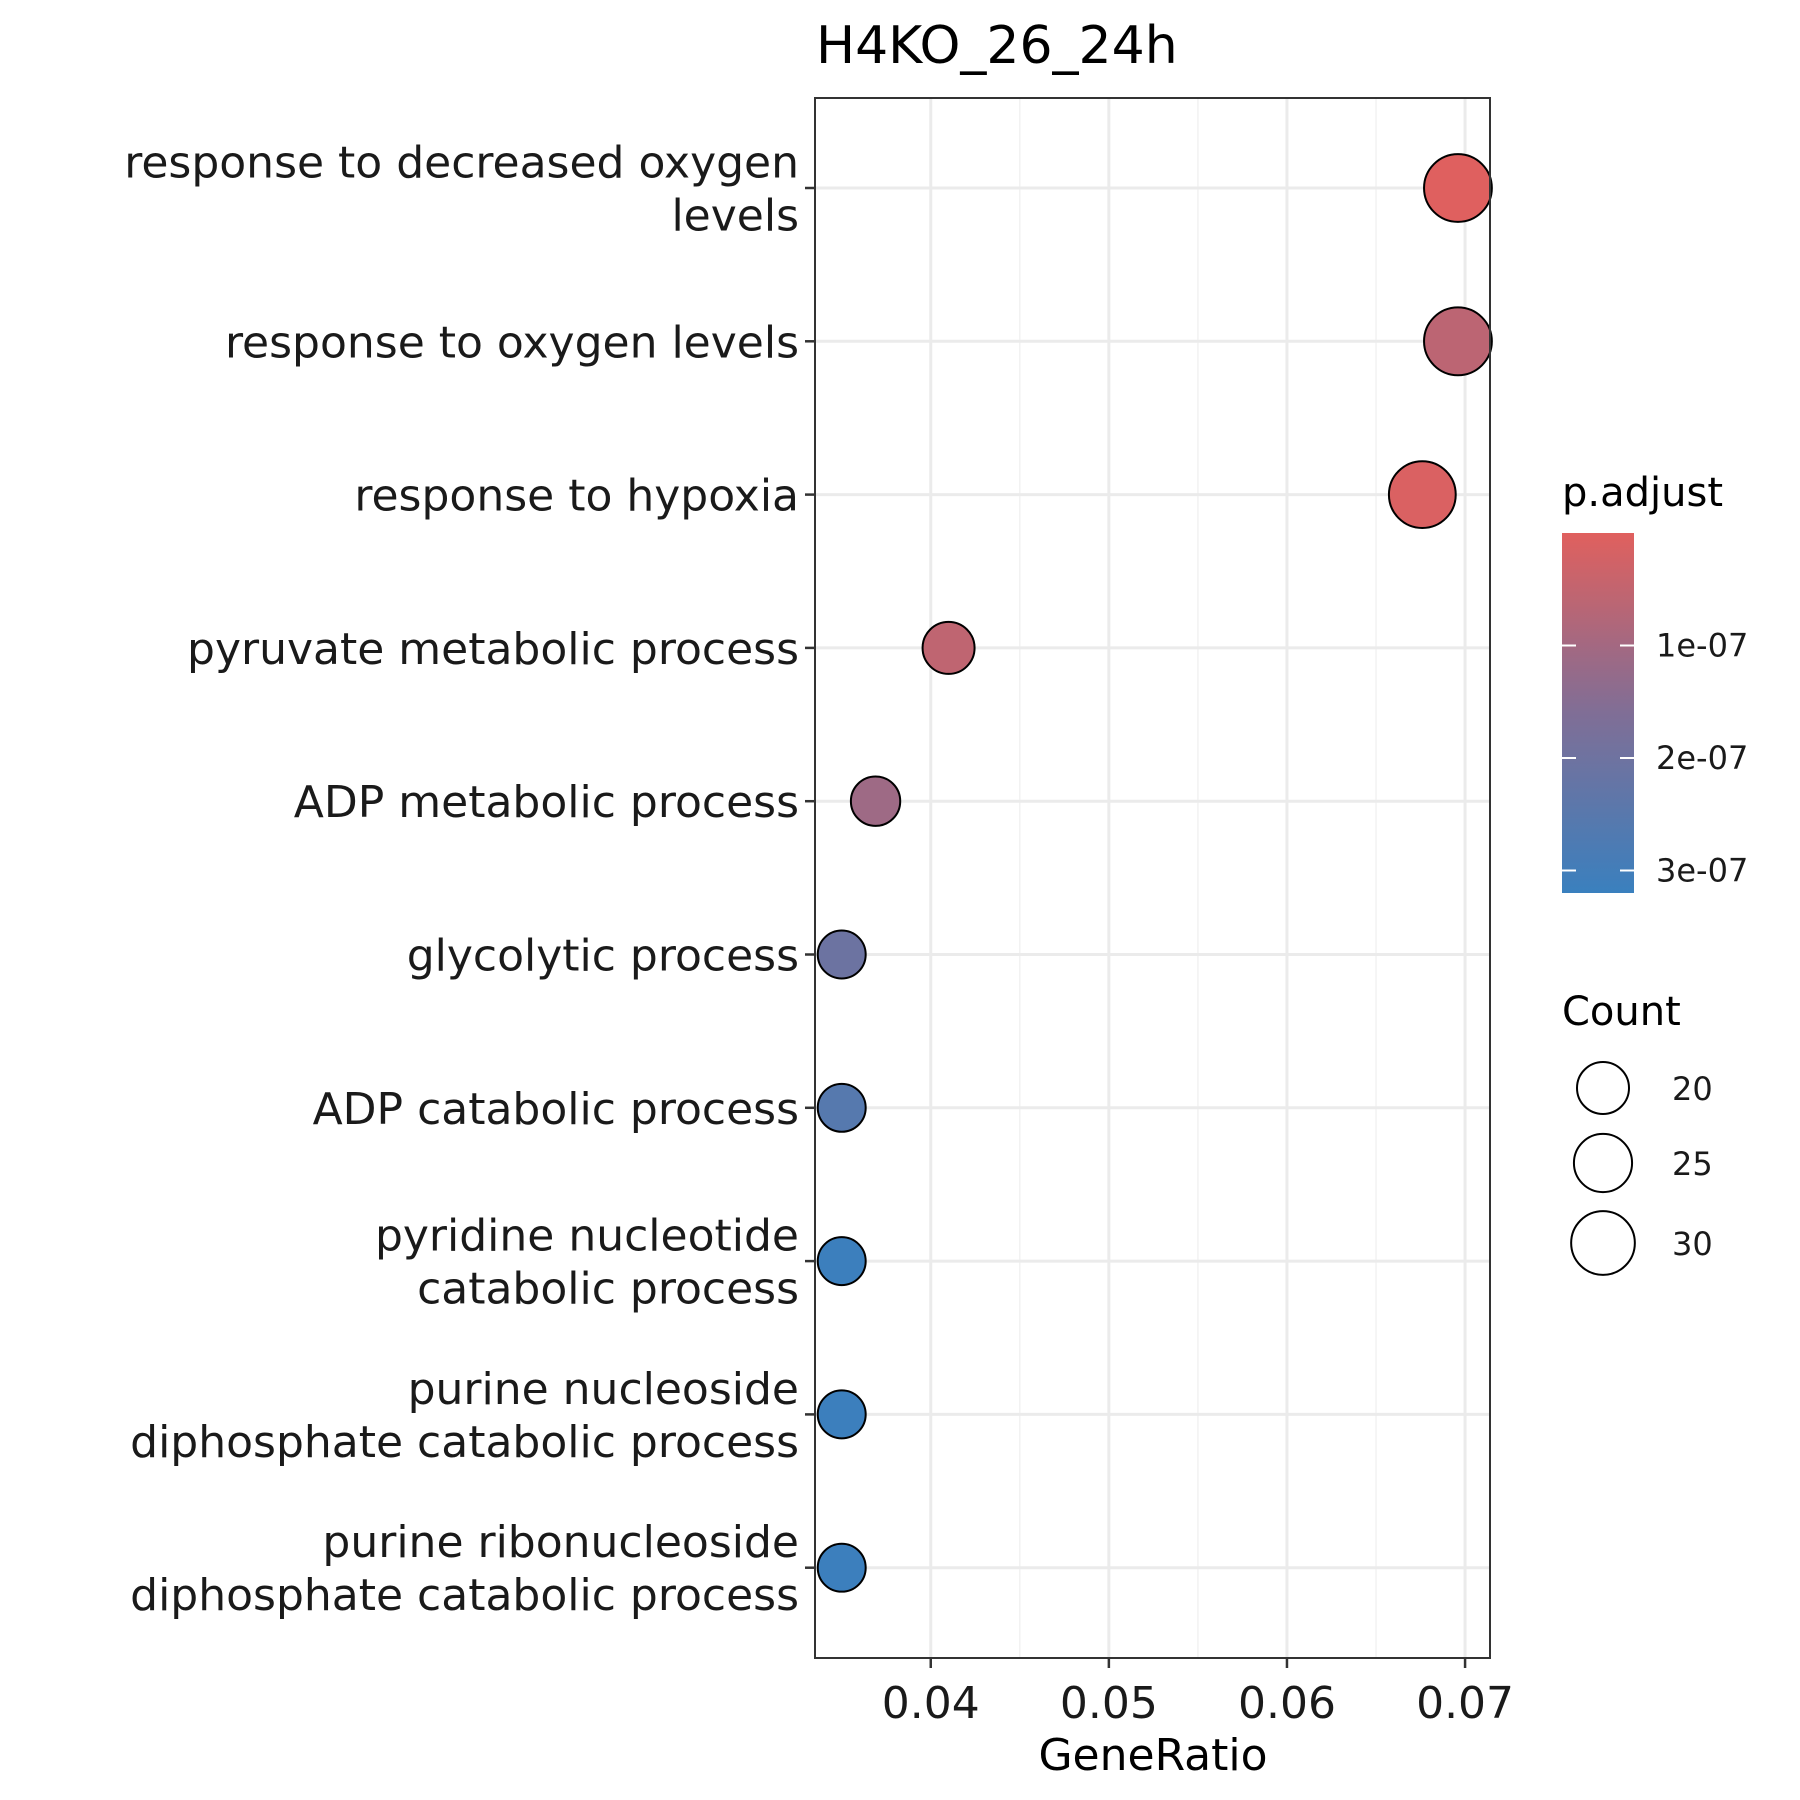 The width and height of the screenshot is (1800, 1800). Describe the element at coordinates (1465, 1703) in the screenshot. I see `x-tick-label: 0.07` at that location.